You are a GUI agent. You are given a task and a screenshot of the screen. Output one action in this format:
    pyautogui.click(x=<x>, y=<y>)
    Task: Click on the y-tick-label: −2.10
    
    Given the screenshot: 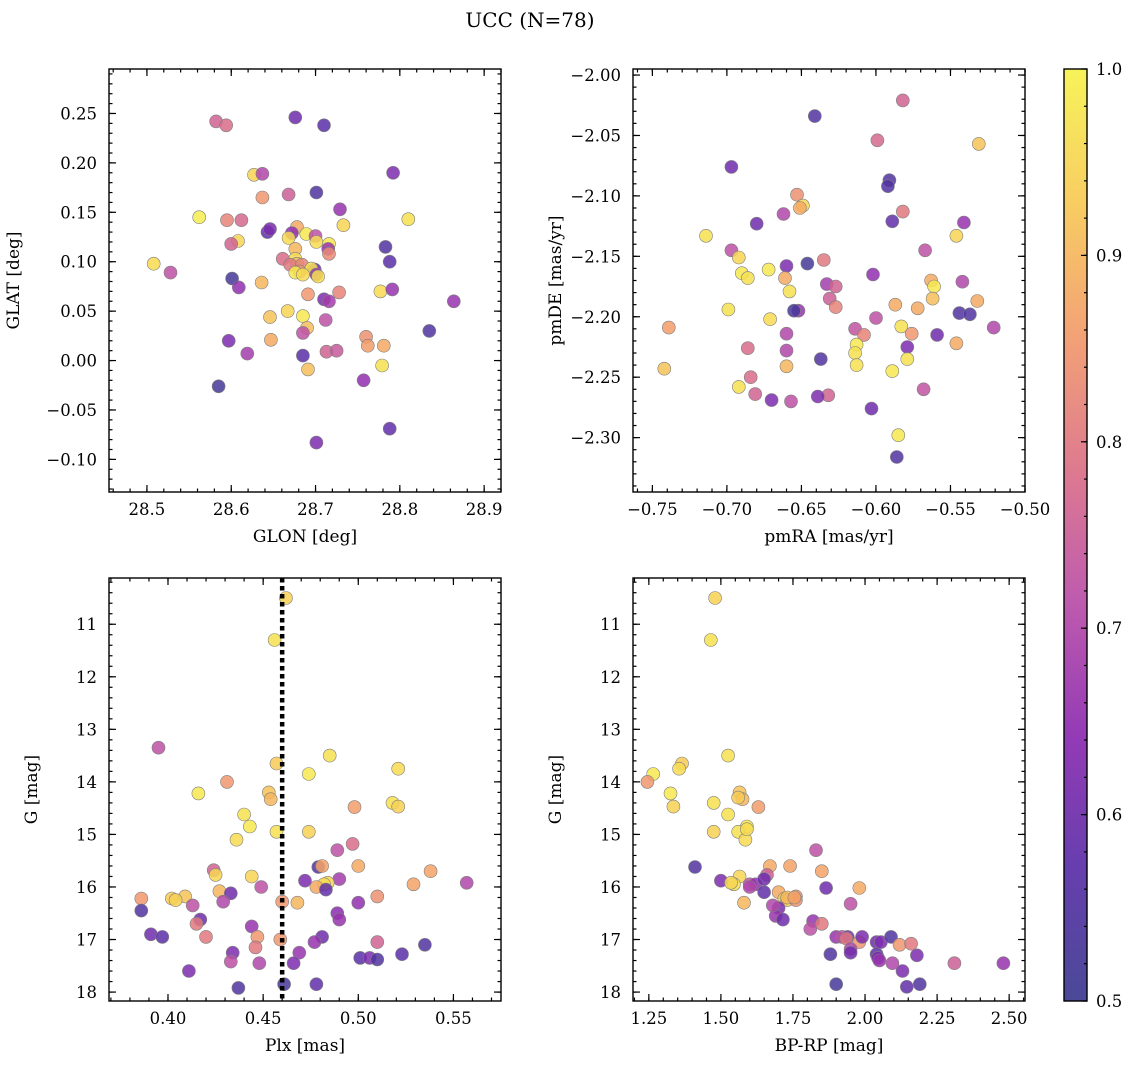 What is the action you would take?
    pyautogui.click(x=595, y=196)
    